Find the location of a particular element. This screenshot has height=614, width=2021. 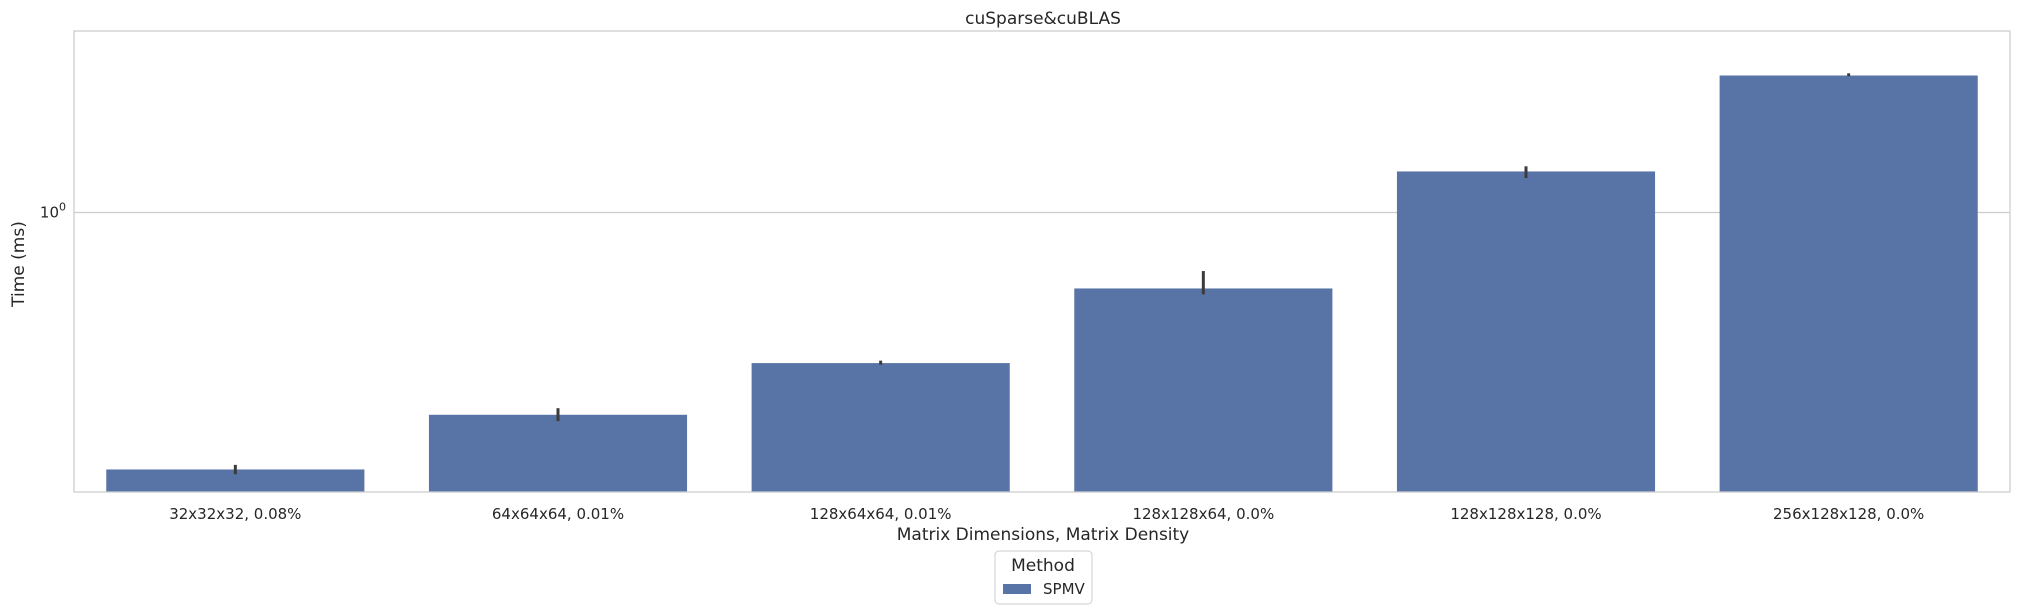

chart-title: cuSparse&cuBLAS is located at coordinates (1043, 19).